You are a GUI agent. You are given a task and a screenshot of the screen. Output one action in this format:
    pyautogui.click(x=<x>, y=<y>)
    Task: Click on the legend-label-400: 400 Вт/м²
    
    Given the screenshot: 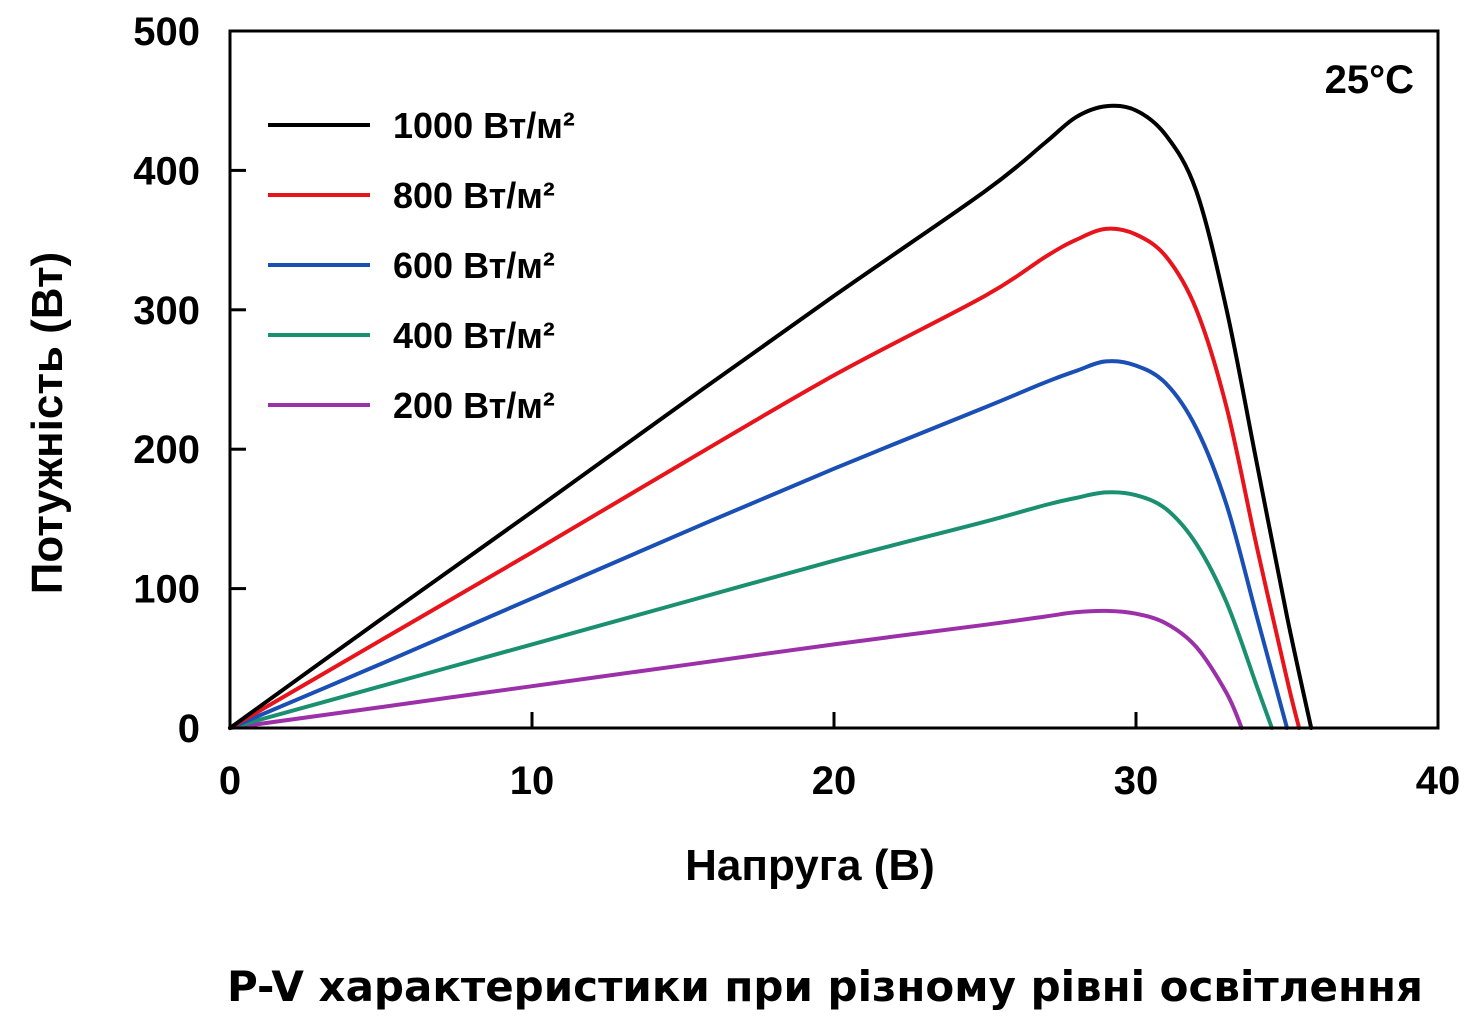 What is the action you would take?
    pyautogui.click(x=474, y=335)
    